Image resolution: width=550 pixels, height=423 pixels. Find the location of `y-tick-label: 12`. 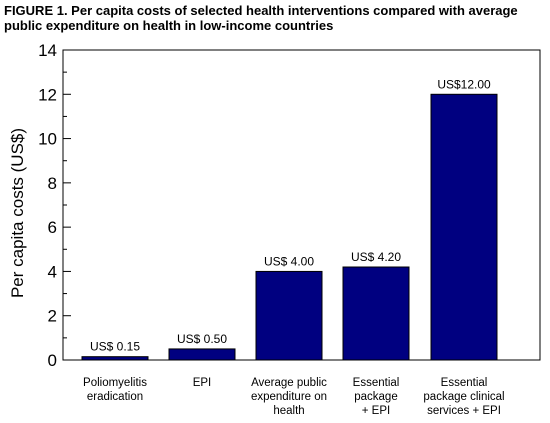

y-tick-label: 12 is located at coordinates (47, 94).